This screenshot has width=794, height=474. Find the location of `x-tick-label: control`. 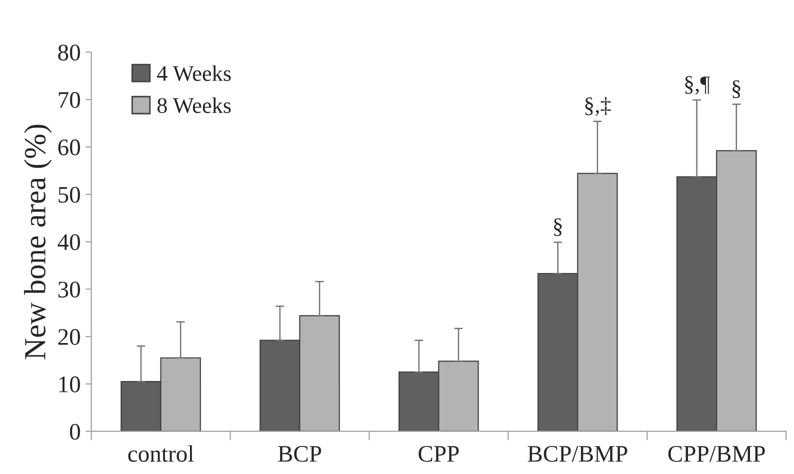

x-tick-label: control is located at coordinates (161, 453).